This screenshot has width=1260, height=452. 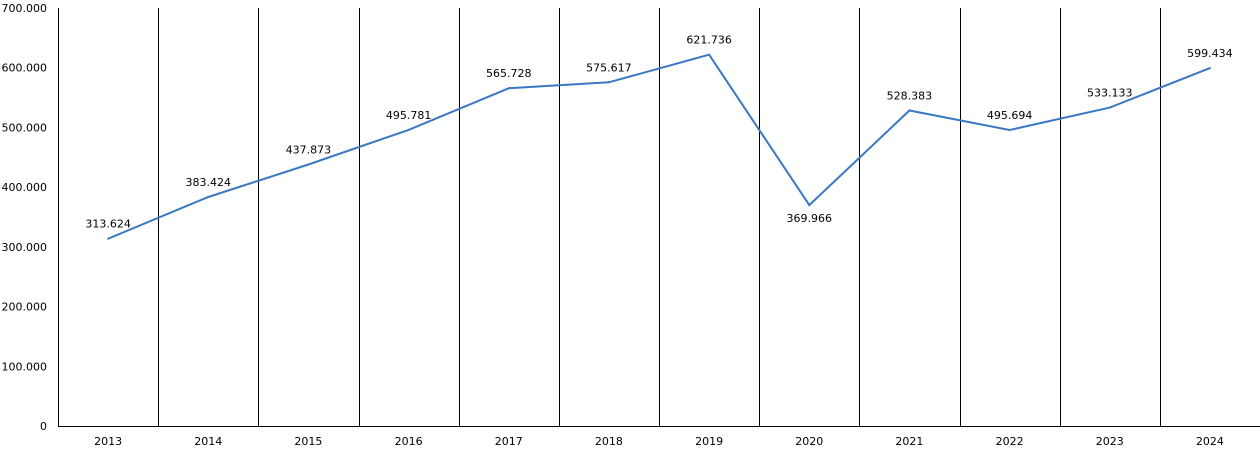 What do you see at coordinates (609, 67) in the screenshot?
I see `data-label-2018: 575.617` at bounding box center [609, 67].